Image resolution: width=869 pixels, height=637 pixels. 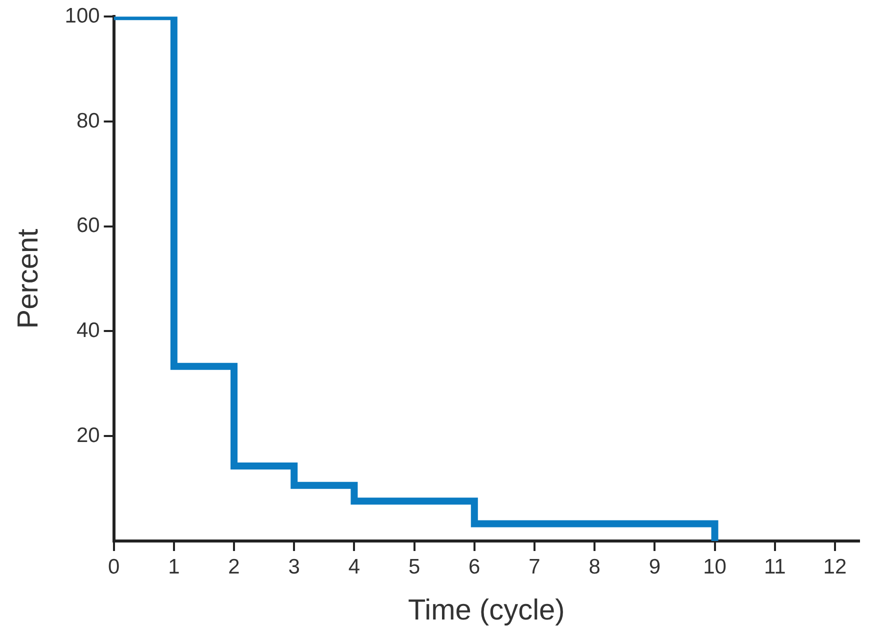 I want to click on x-tick-label: 0, so click(x=114, y=566).